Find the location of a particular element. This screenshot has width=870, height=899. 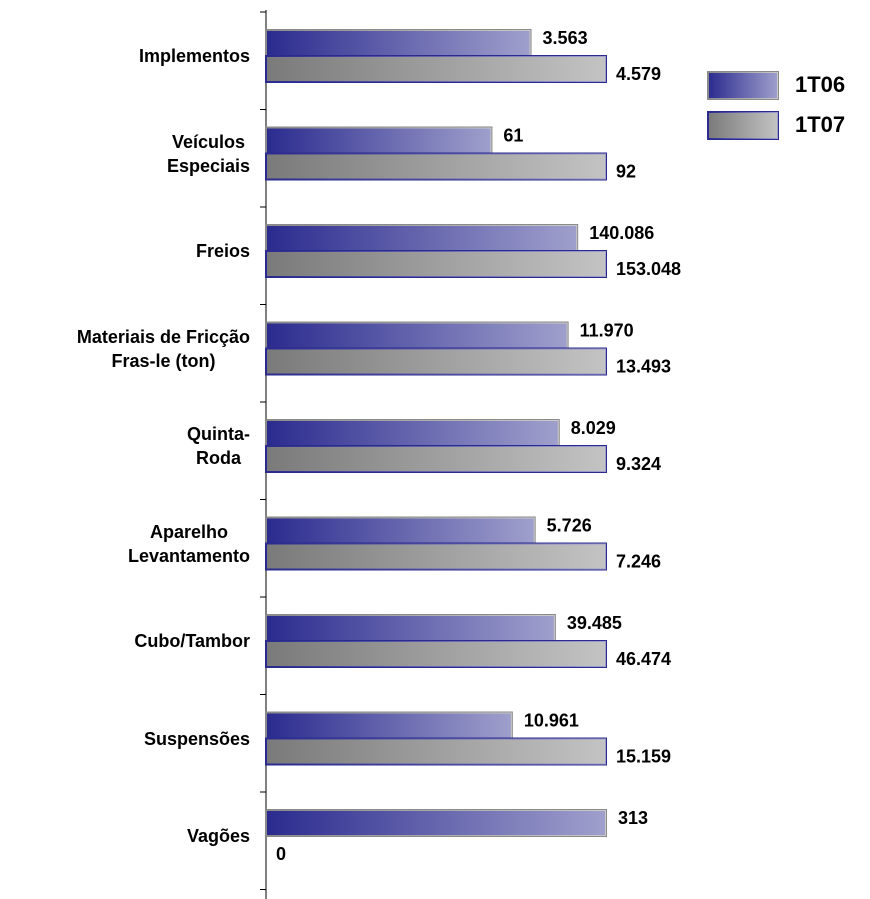

value-label: 7.246 is located at coordinates (638, 561).